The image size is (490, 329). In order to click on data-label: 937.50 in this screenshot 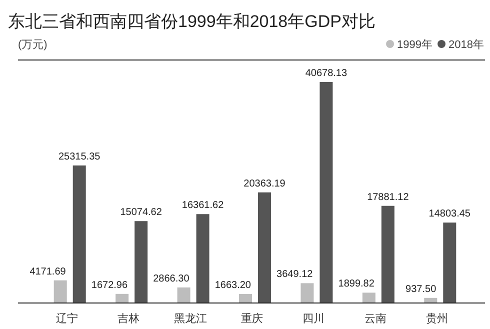, I will do `click(421, 289)`.